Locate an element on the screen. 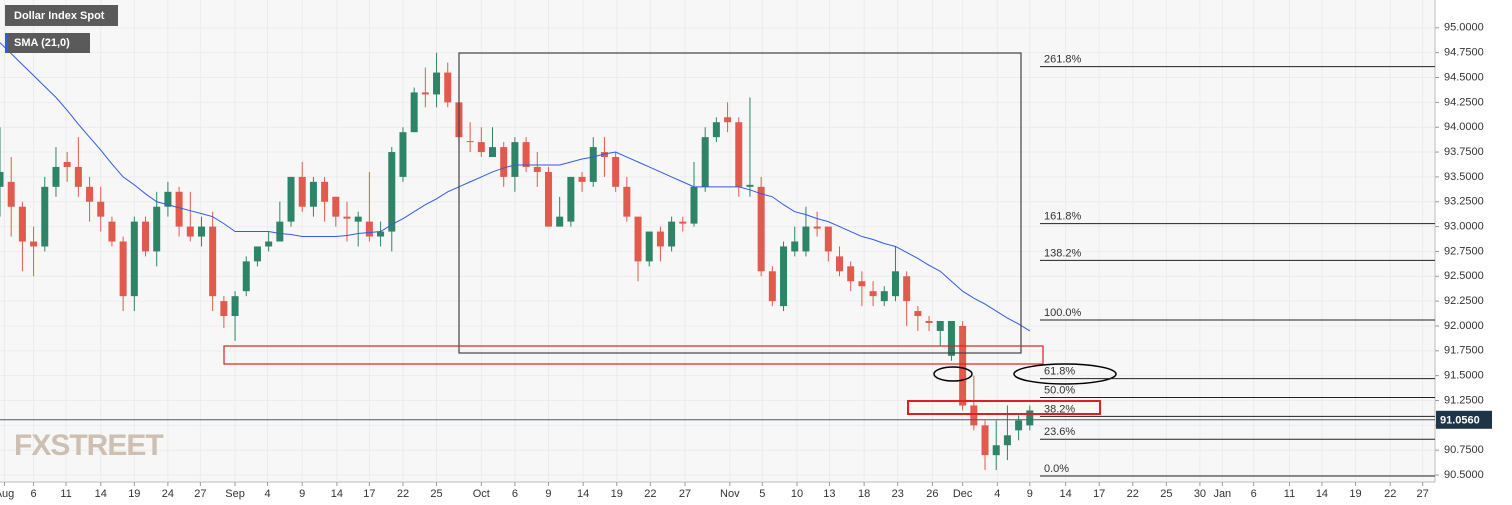 The image size is (1512, 505). y-tick-label: 93.7500 is located at coordinates (1464, 152).